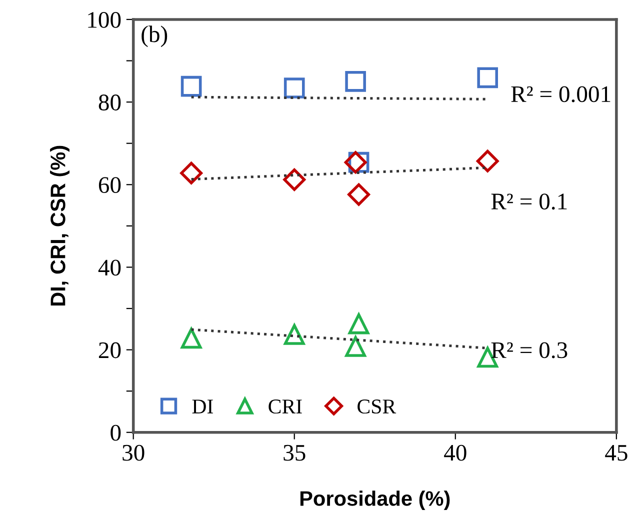  What do you see at coordinates (109, 185) in the screenshot?
I see `y-tick-label: 60` at bounding box center [109, 185].